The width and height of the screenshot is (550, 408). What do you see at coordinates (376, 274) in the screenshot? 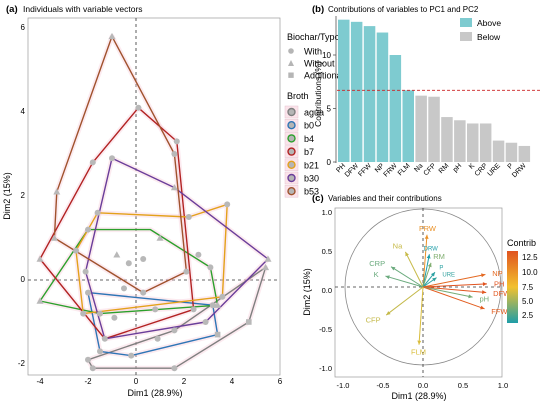
I see `vector-label: K` at bounding box center [376, 274].